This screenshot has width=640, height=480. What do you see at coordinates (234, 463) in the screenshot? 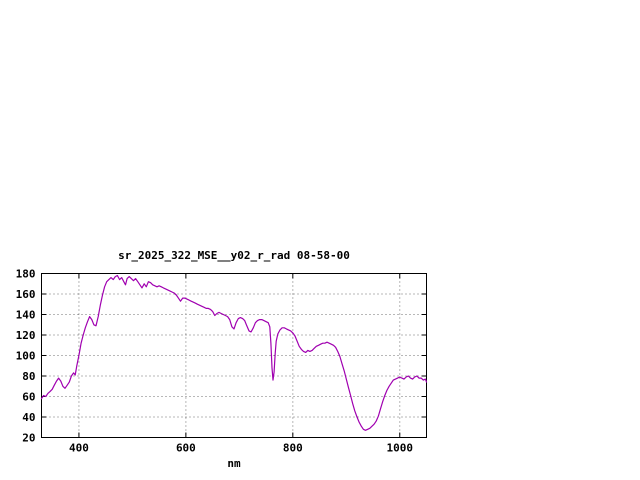
I see `x-axis-title: nm` at bounding box center [234, 463].